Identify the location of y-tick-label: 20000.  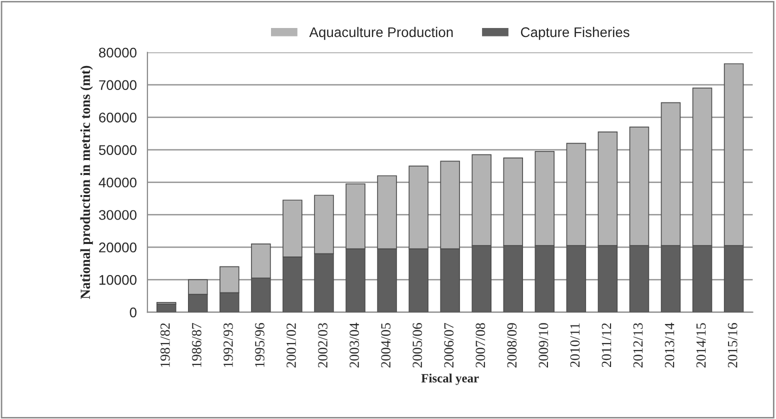
(117, 247).